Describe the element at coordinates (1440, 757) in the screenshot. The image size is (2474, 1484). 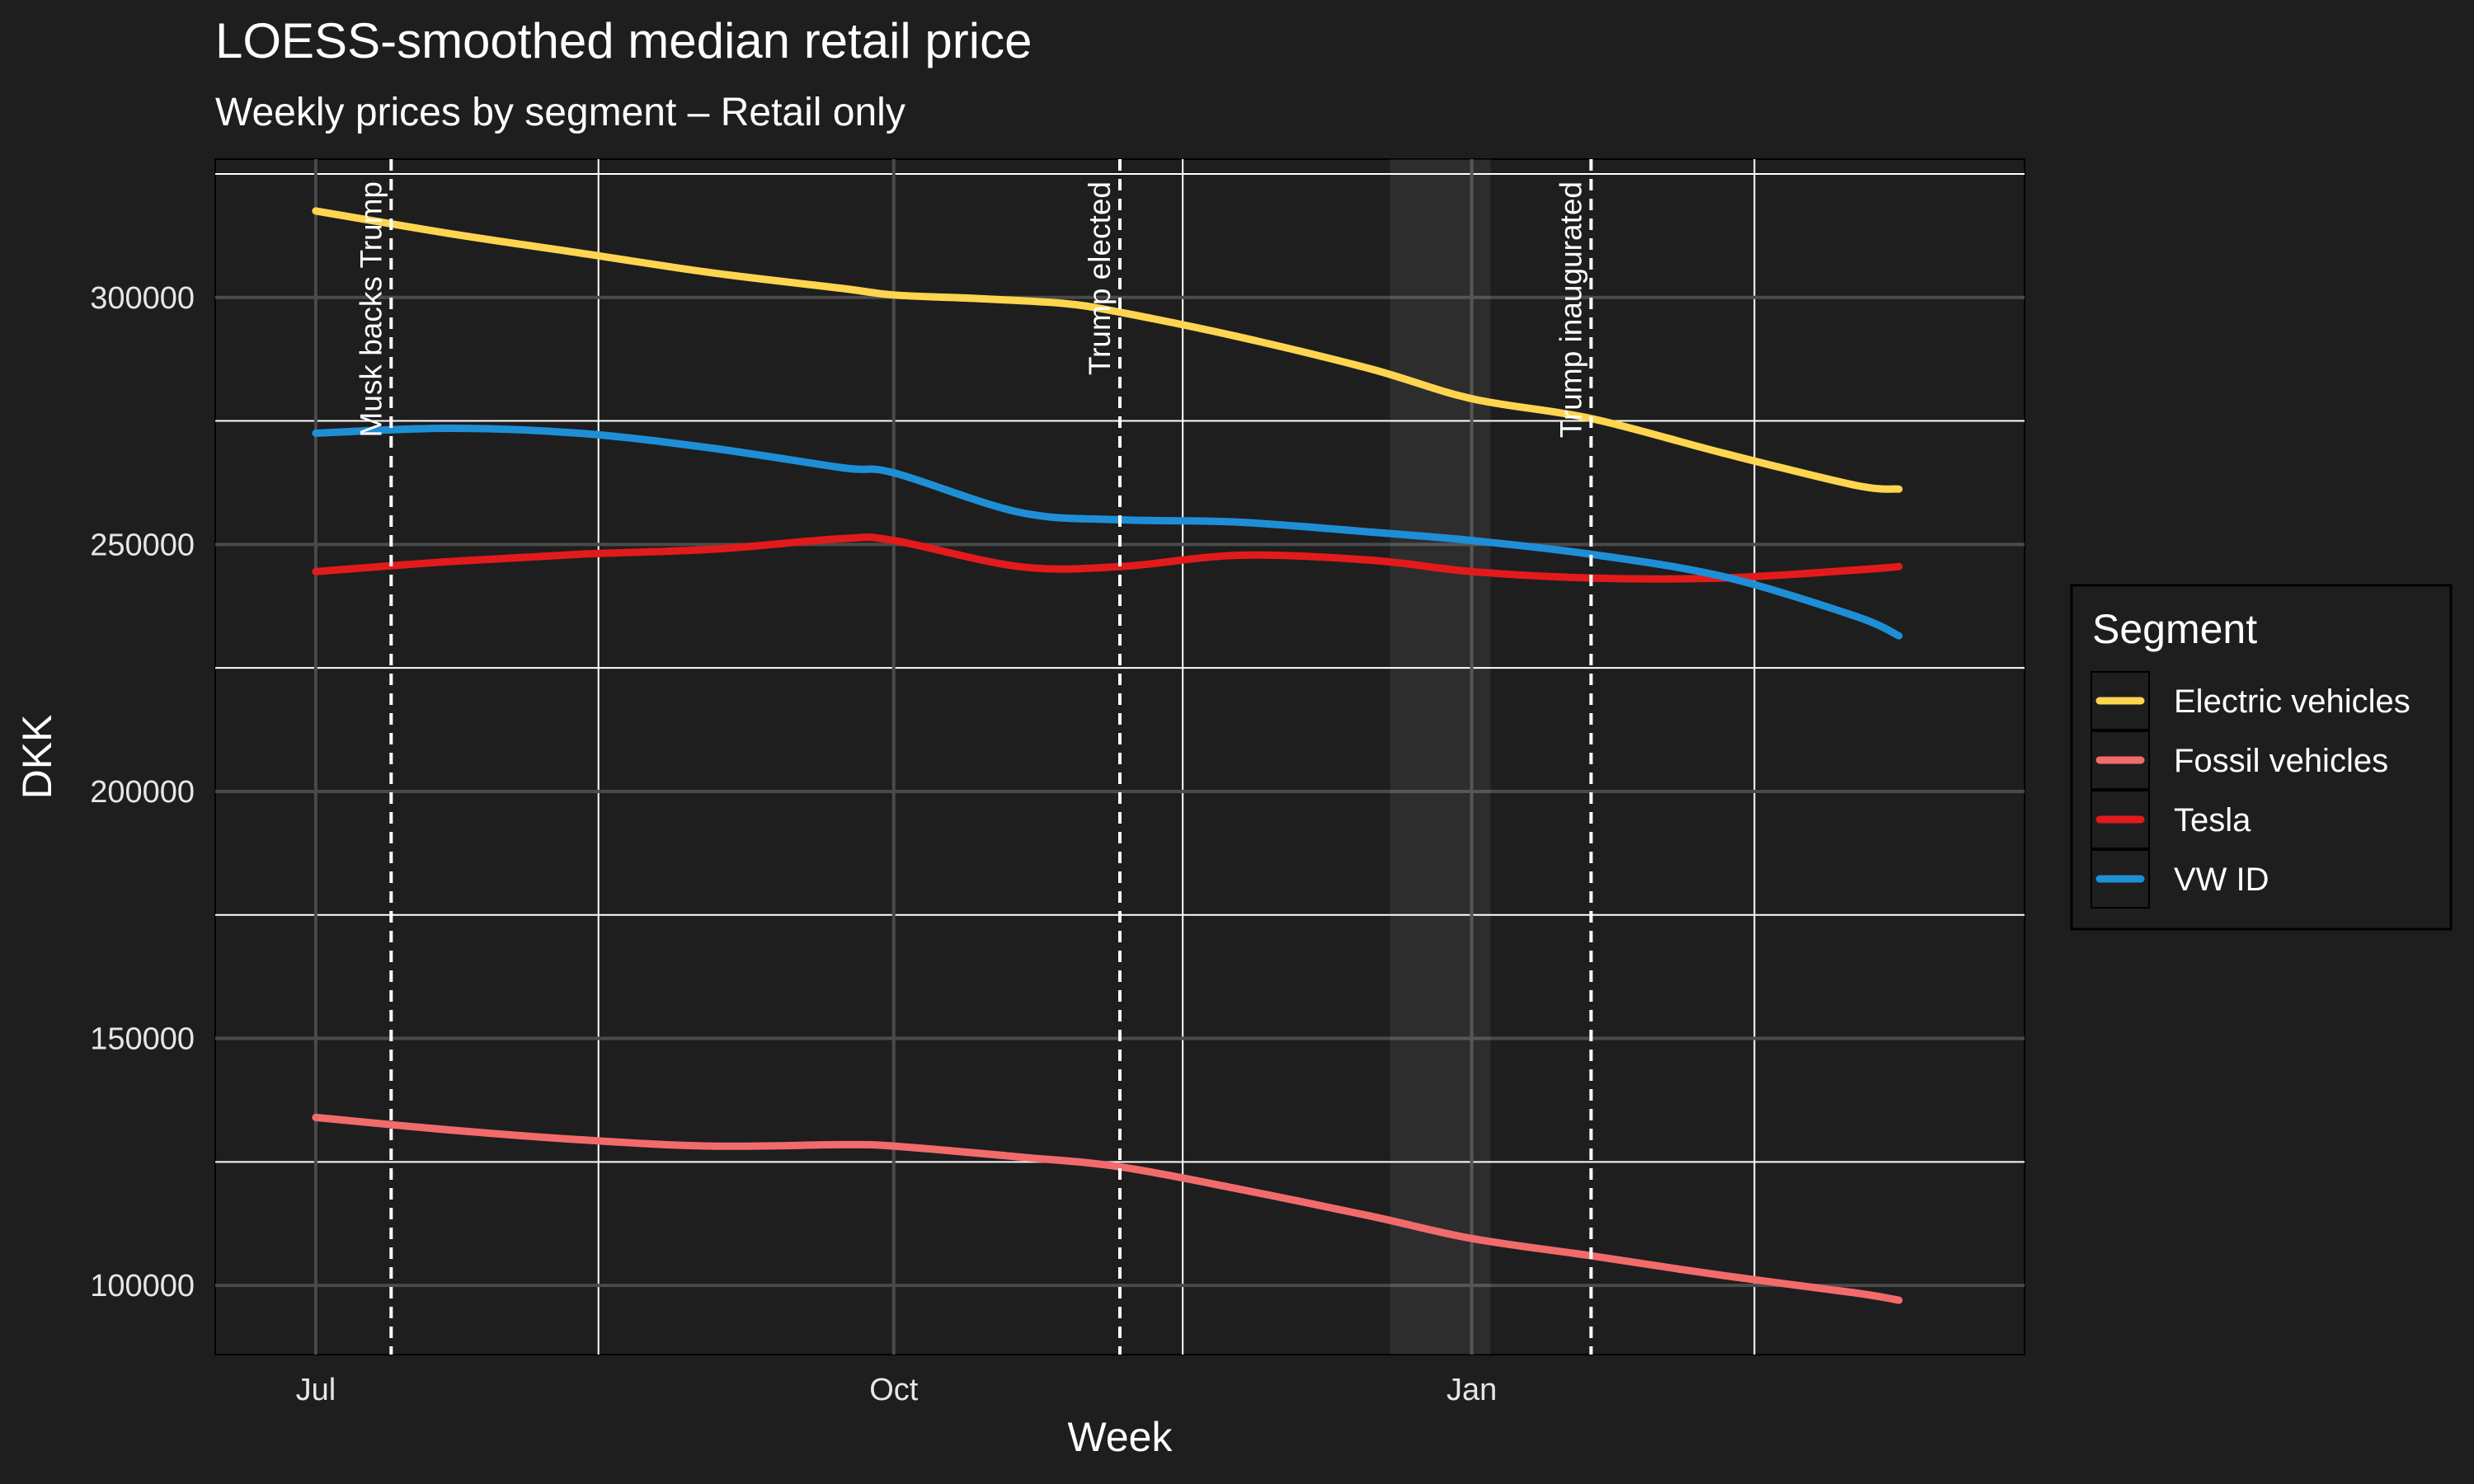
I see `shaded-period` at that location.